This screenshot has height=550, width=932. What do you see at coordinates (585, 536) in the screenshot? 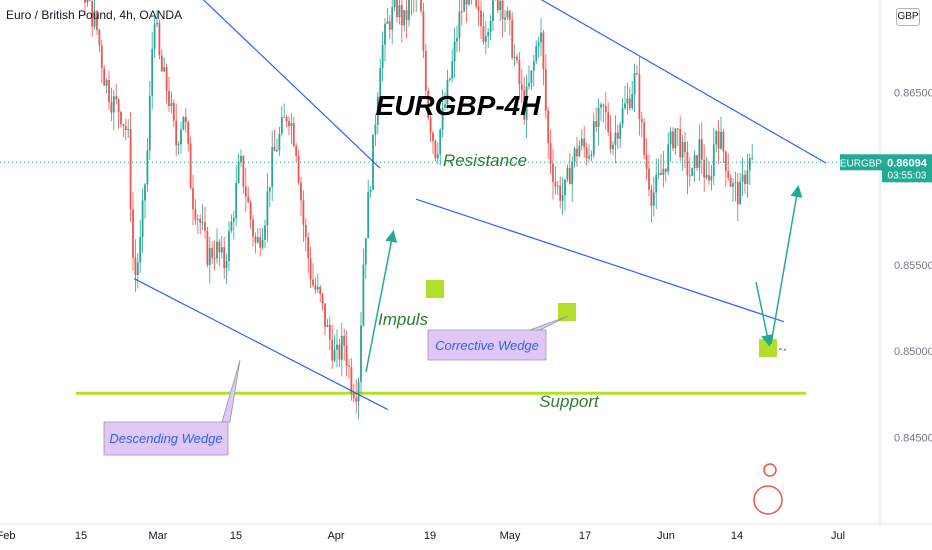
I see `x-tick-label: 17` at bounding box center [585, 536].